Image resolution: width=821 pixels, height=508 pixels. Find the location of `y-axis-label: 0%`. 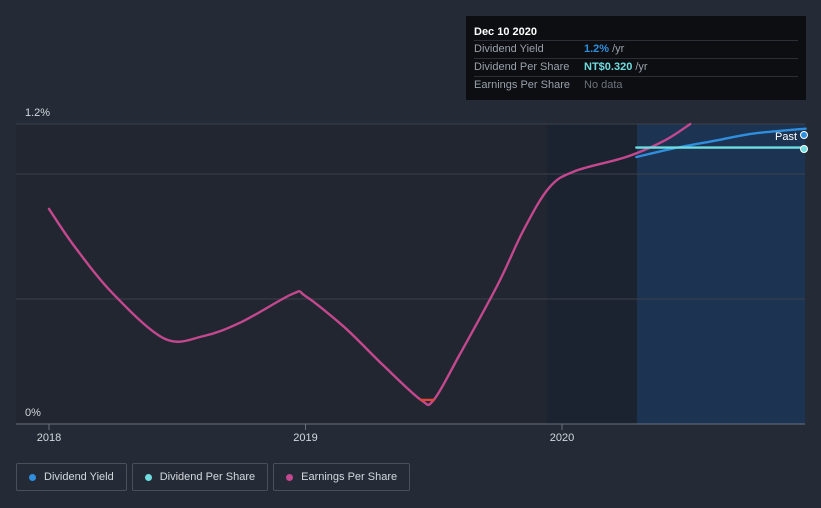

y-axis-label: 0% is located at coordinates (33, 413).